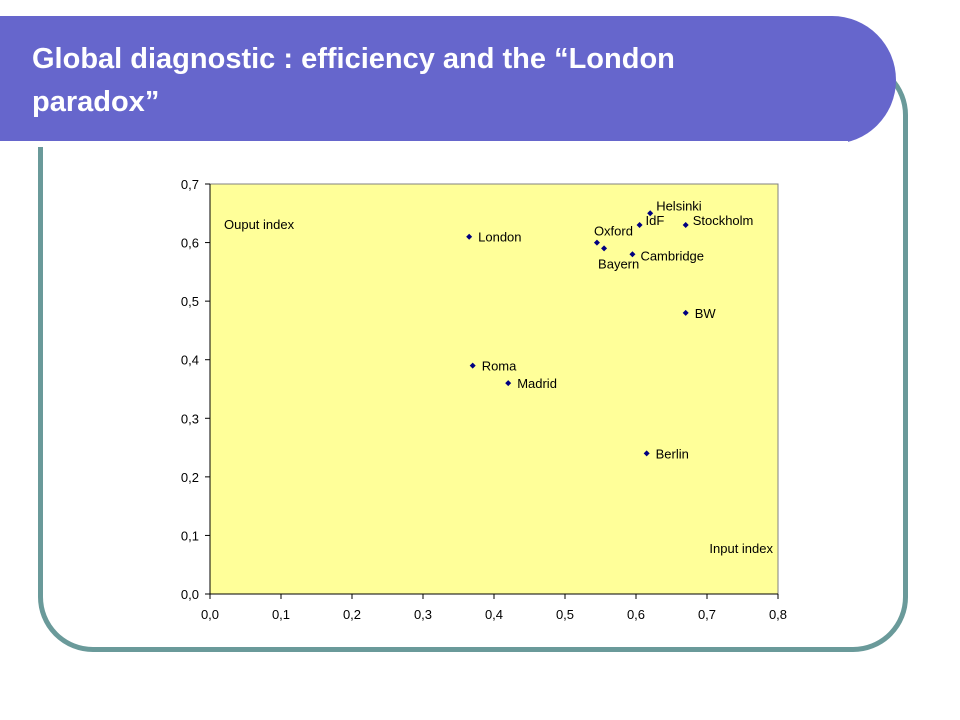 The image size is (960, 720). Describe the element at coordinates (190, 301) in the screenshot. I see `y-tick-label: 0,5` at that location.